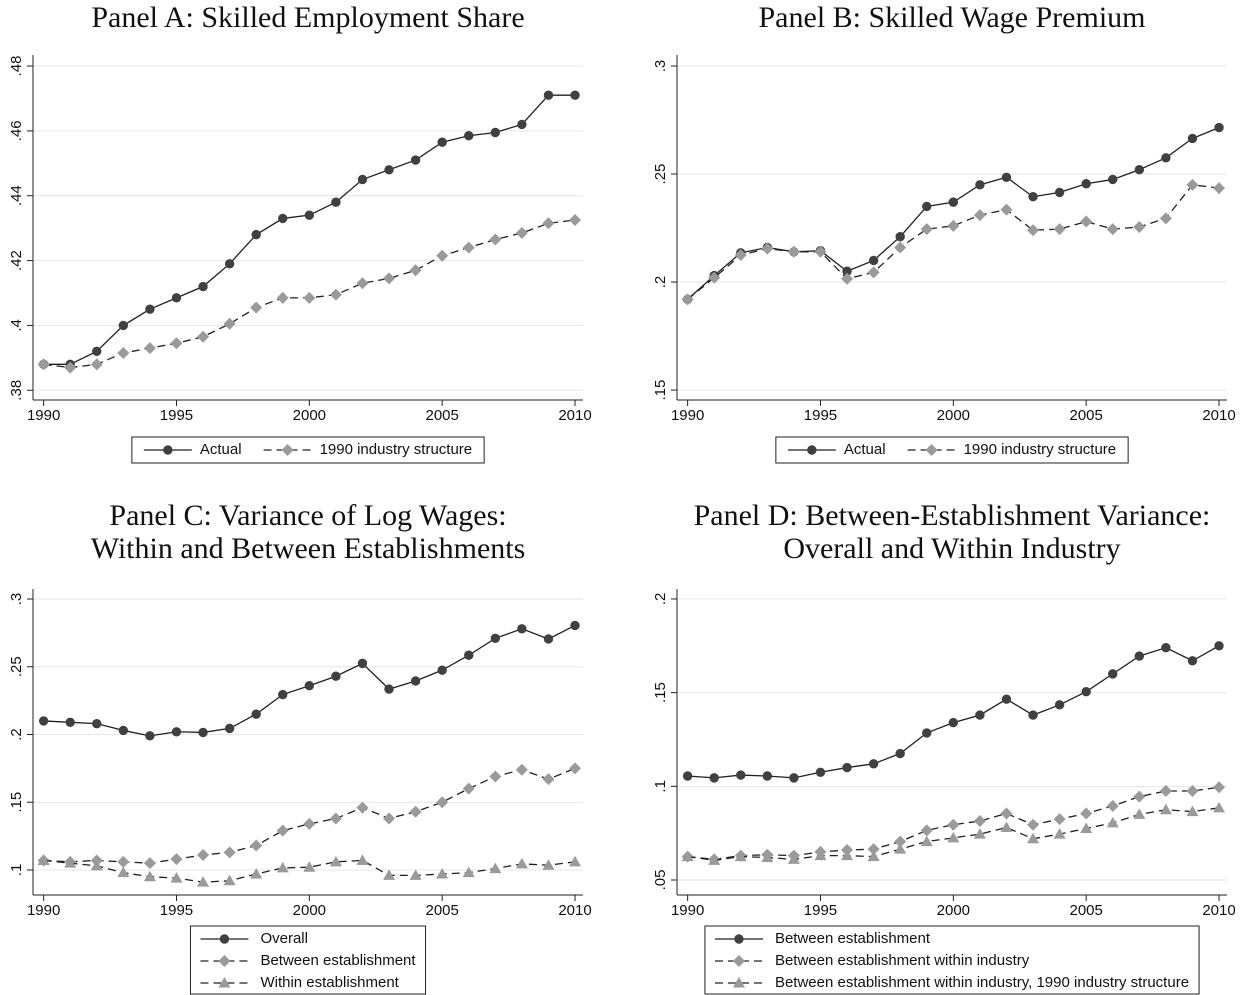 Image resolution: width=1244 pixels, height=995 pixels. Describe the element at coordinates (16, 130) in the screenshot. I see `y-tick-label: .46` at that location.